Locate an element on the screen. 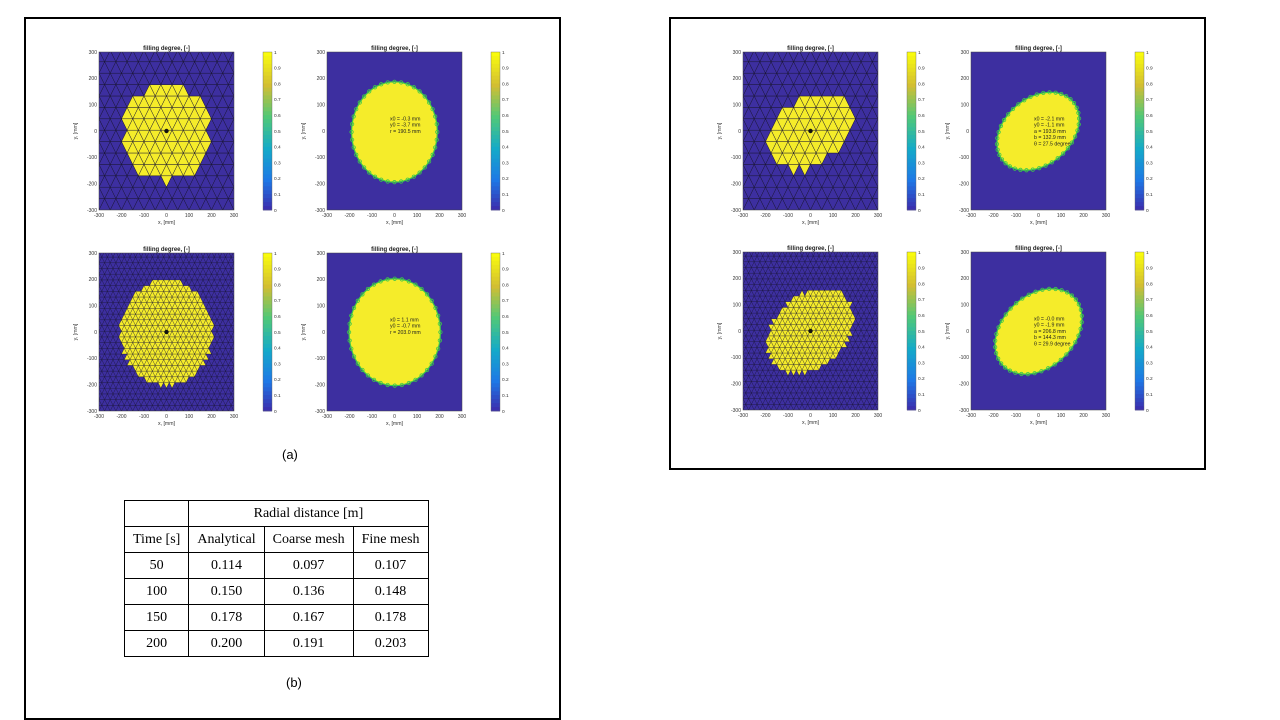  x-axis-label: x, [mm] is located at coordinates (395, 424).